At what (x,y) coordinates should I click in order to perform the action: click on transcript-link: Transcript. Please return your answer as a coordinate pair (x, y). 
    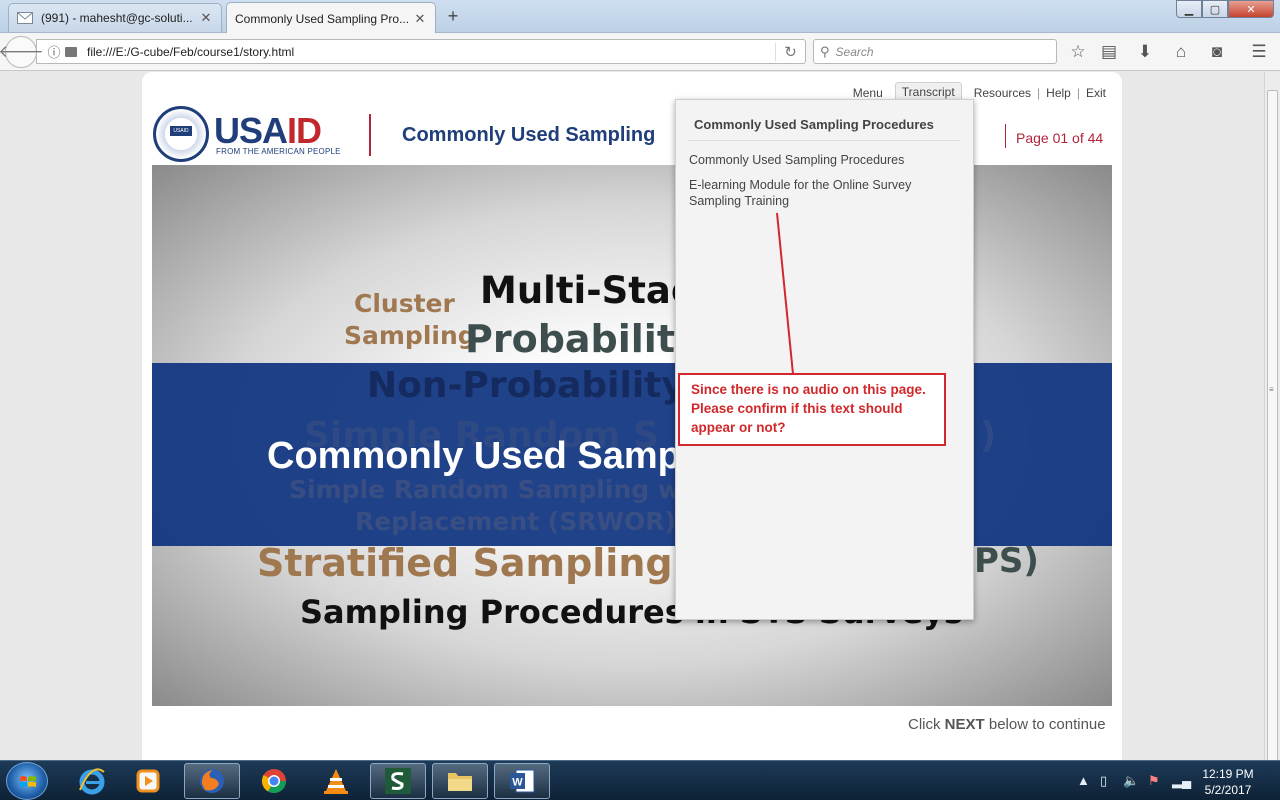
    Looking at the image, I should click on (928, 92).